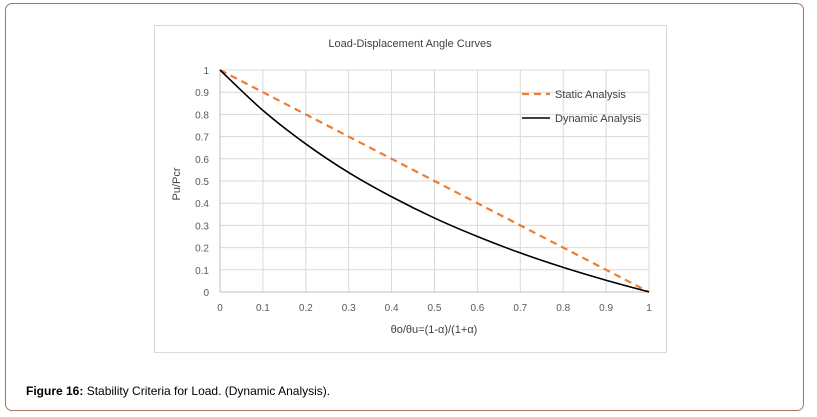  Describe the element at coordinates (435, 308) in the screenshot. I see `x-tick-label: 0.5` at that location.